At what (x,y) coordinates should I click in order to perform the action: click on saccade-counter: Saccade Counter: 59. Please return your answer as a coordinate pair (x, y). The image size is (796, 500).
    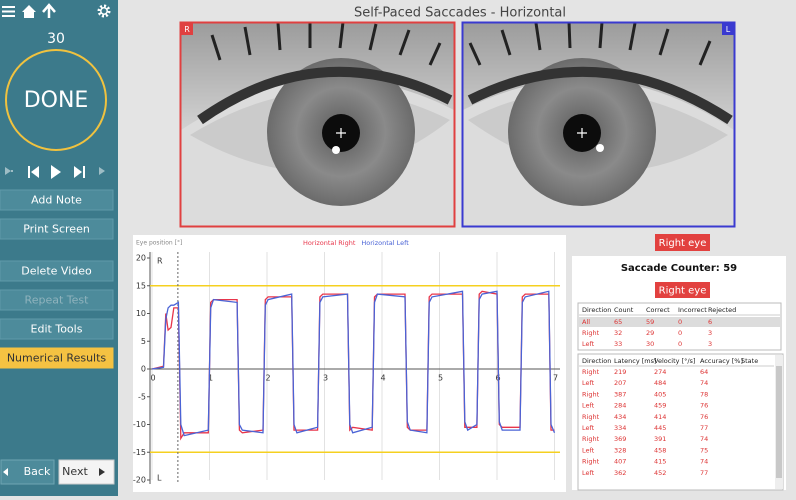
    Looking at the image, I should click on (679, 268).